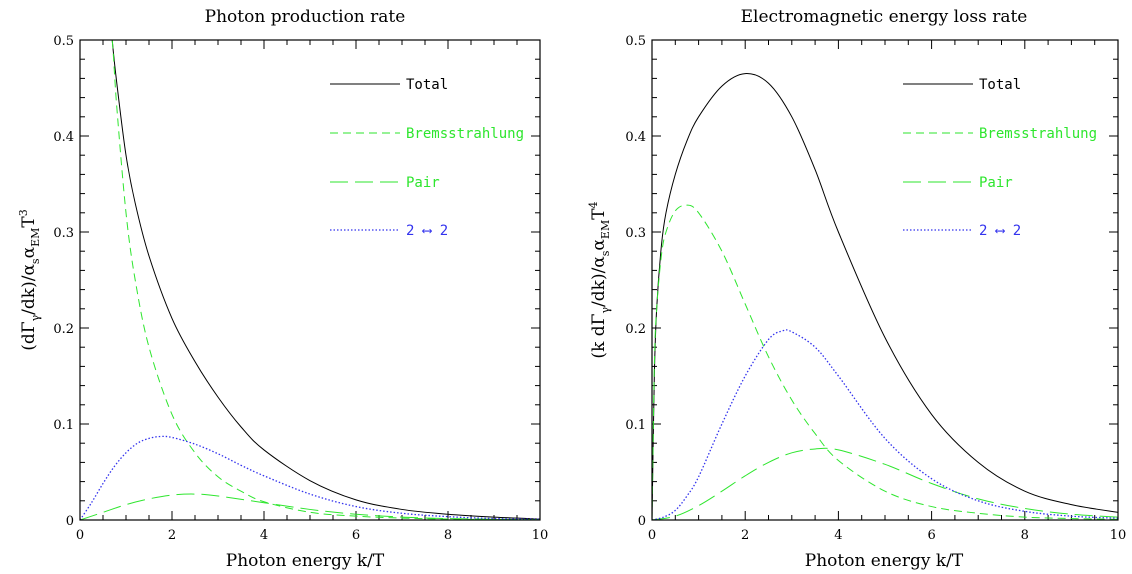 This screenshot has height=574, width=1132. What do you see at coordinates (305, 17) in the screenshot?
I see `chart-title: Photon production rate` at bounding box center [305, 17].